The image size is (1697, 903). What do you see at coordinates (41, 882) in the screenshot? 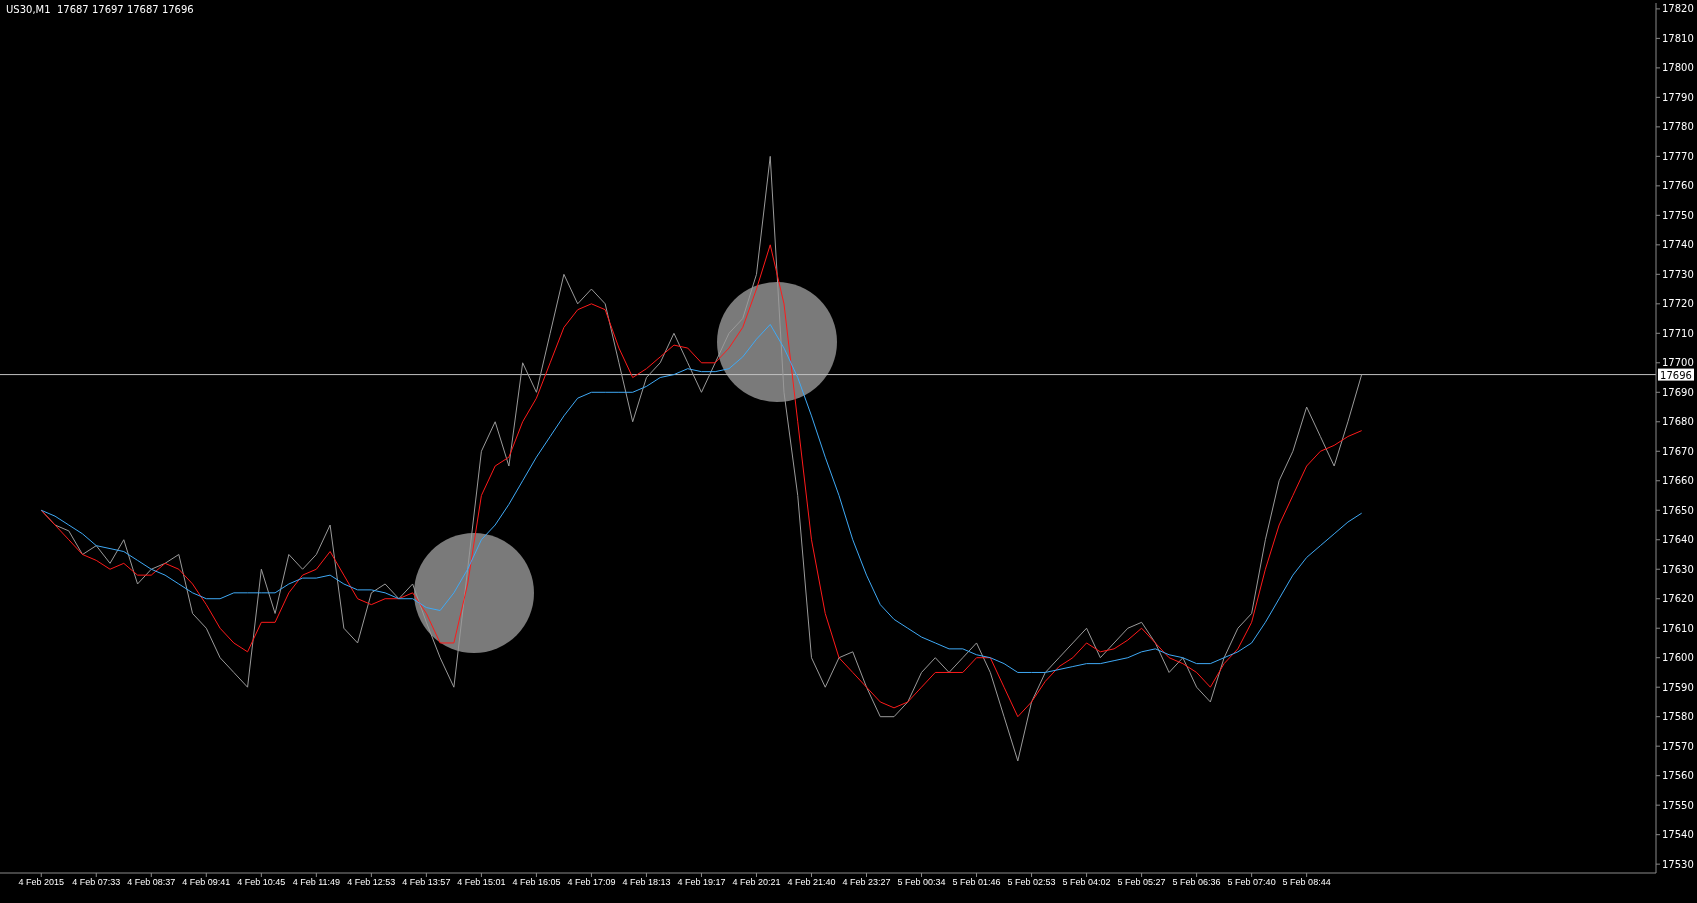
I see `x-tick-label: 4 Feb 2015` at bounding box center [41, 882].